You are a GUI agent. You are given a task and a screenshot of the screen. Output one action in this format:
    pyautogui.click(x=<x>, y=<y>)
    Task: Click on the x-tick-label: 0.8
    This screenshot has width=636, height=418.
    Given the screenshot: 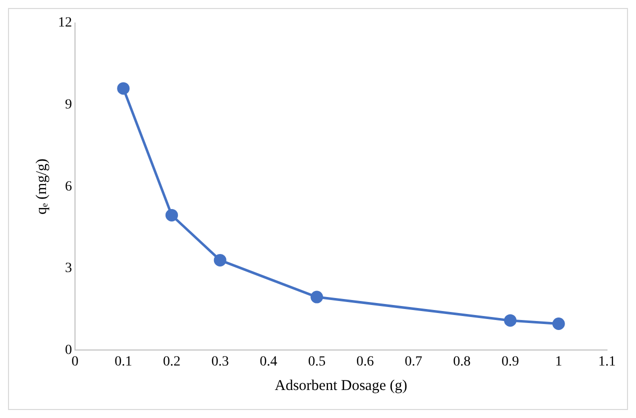 What is the action you would take?
    pyautogui.click(x=462, y=362)
    